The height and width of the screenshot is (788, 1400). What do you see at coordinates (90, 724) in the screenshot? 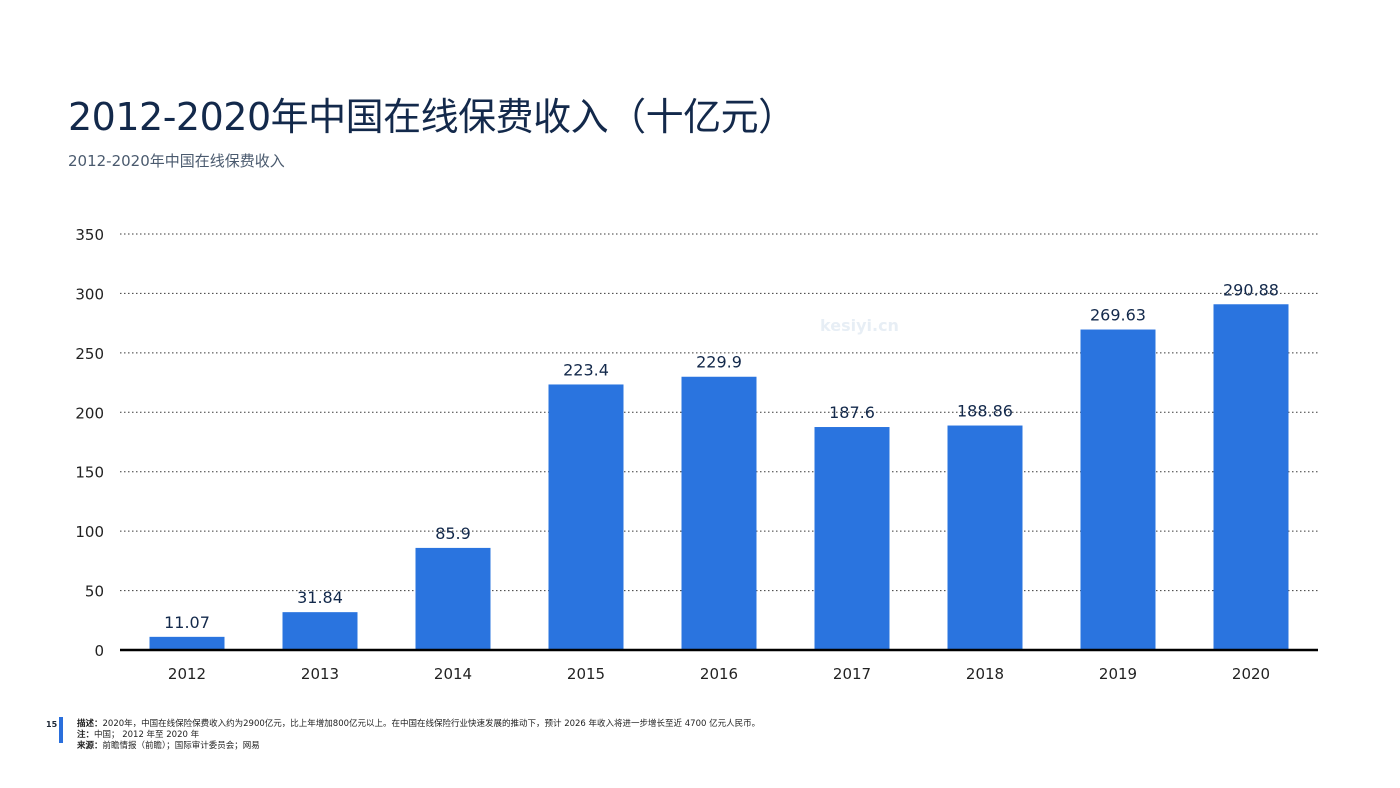
I see `description-label: 描述：` at bounding box center [90, 724].